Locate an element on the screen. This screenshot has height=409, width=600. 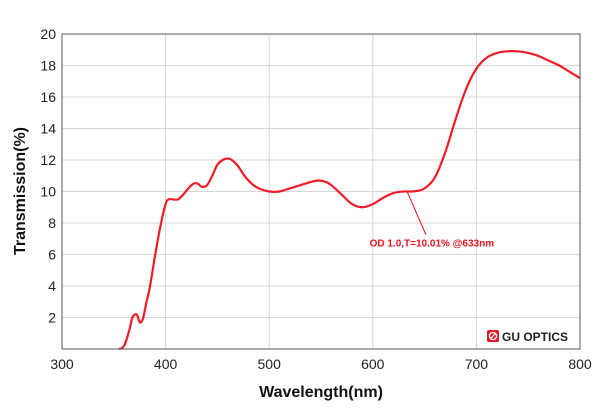
x-axis-label: Wavelength(nm) is located at coordinates (321, 392).